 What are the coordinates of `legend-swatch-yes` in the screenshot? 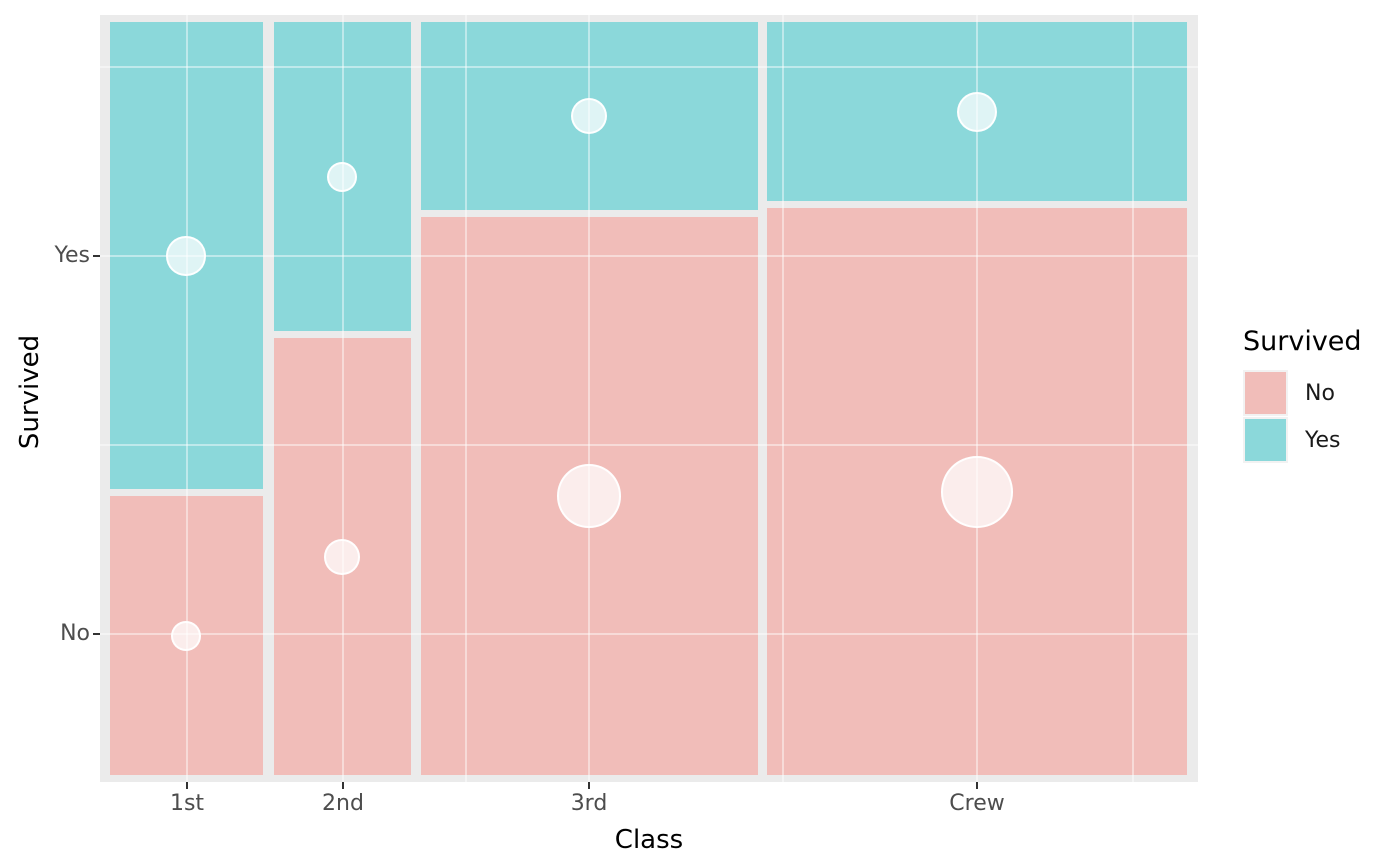 It's located at (1265, 440).